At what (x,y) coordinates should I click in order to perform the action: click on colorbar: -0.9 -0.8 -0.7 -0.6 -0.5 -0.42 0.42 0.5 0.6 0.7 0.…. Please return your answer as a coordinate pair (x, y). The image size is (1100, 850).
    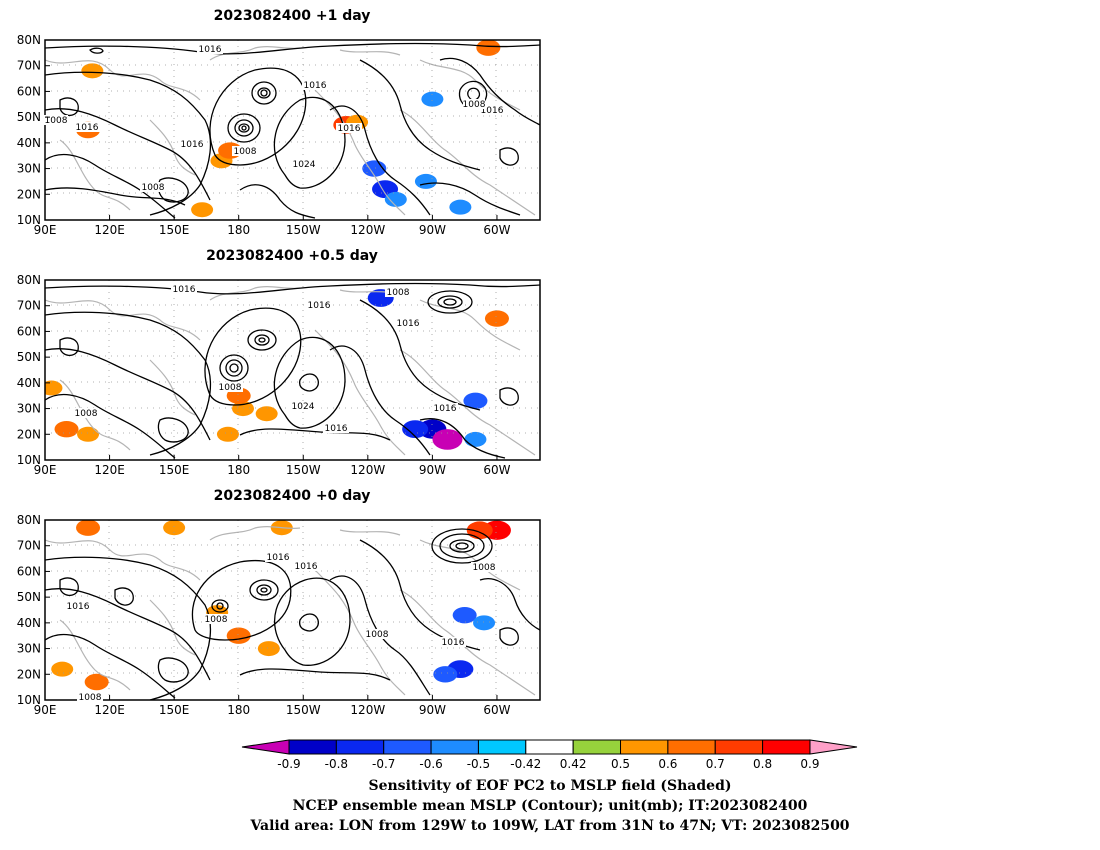
    Looking at the image, I should click on (549, 755).